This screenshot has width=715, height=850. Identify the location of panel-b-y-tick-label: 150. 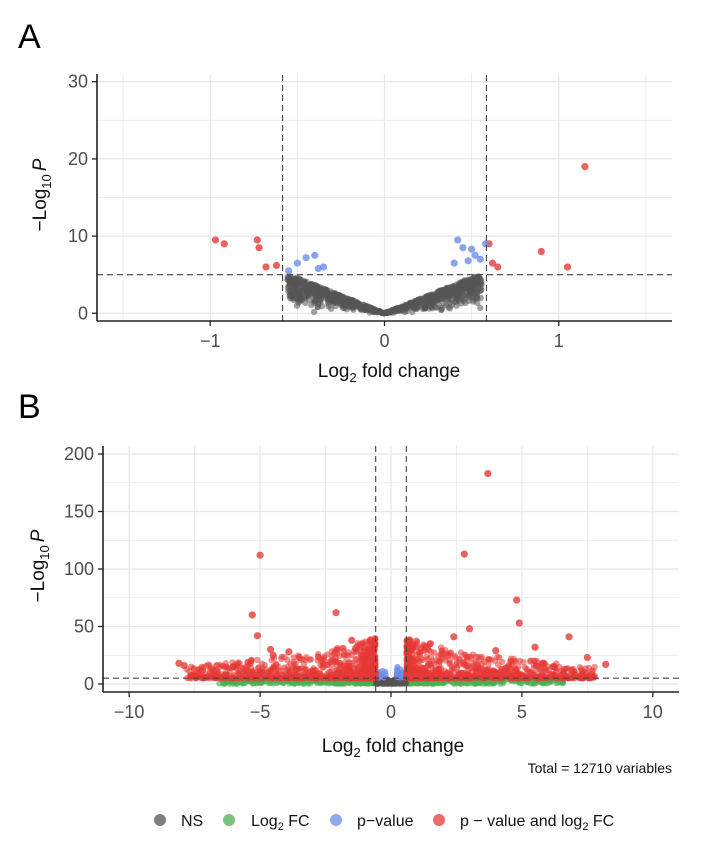
(79, 512).